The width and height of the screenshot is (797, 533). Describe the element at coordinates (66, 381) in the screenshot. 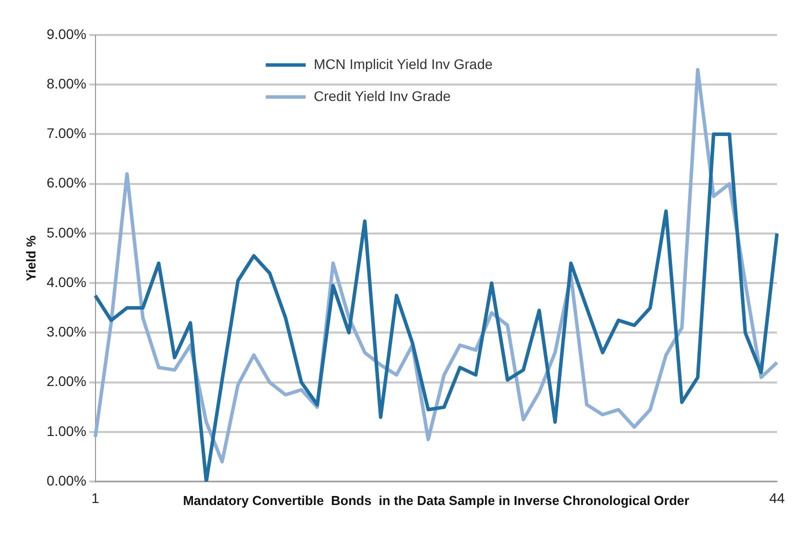

I see `y-tick-label: 2.00%` at that location.